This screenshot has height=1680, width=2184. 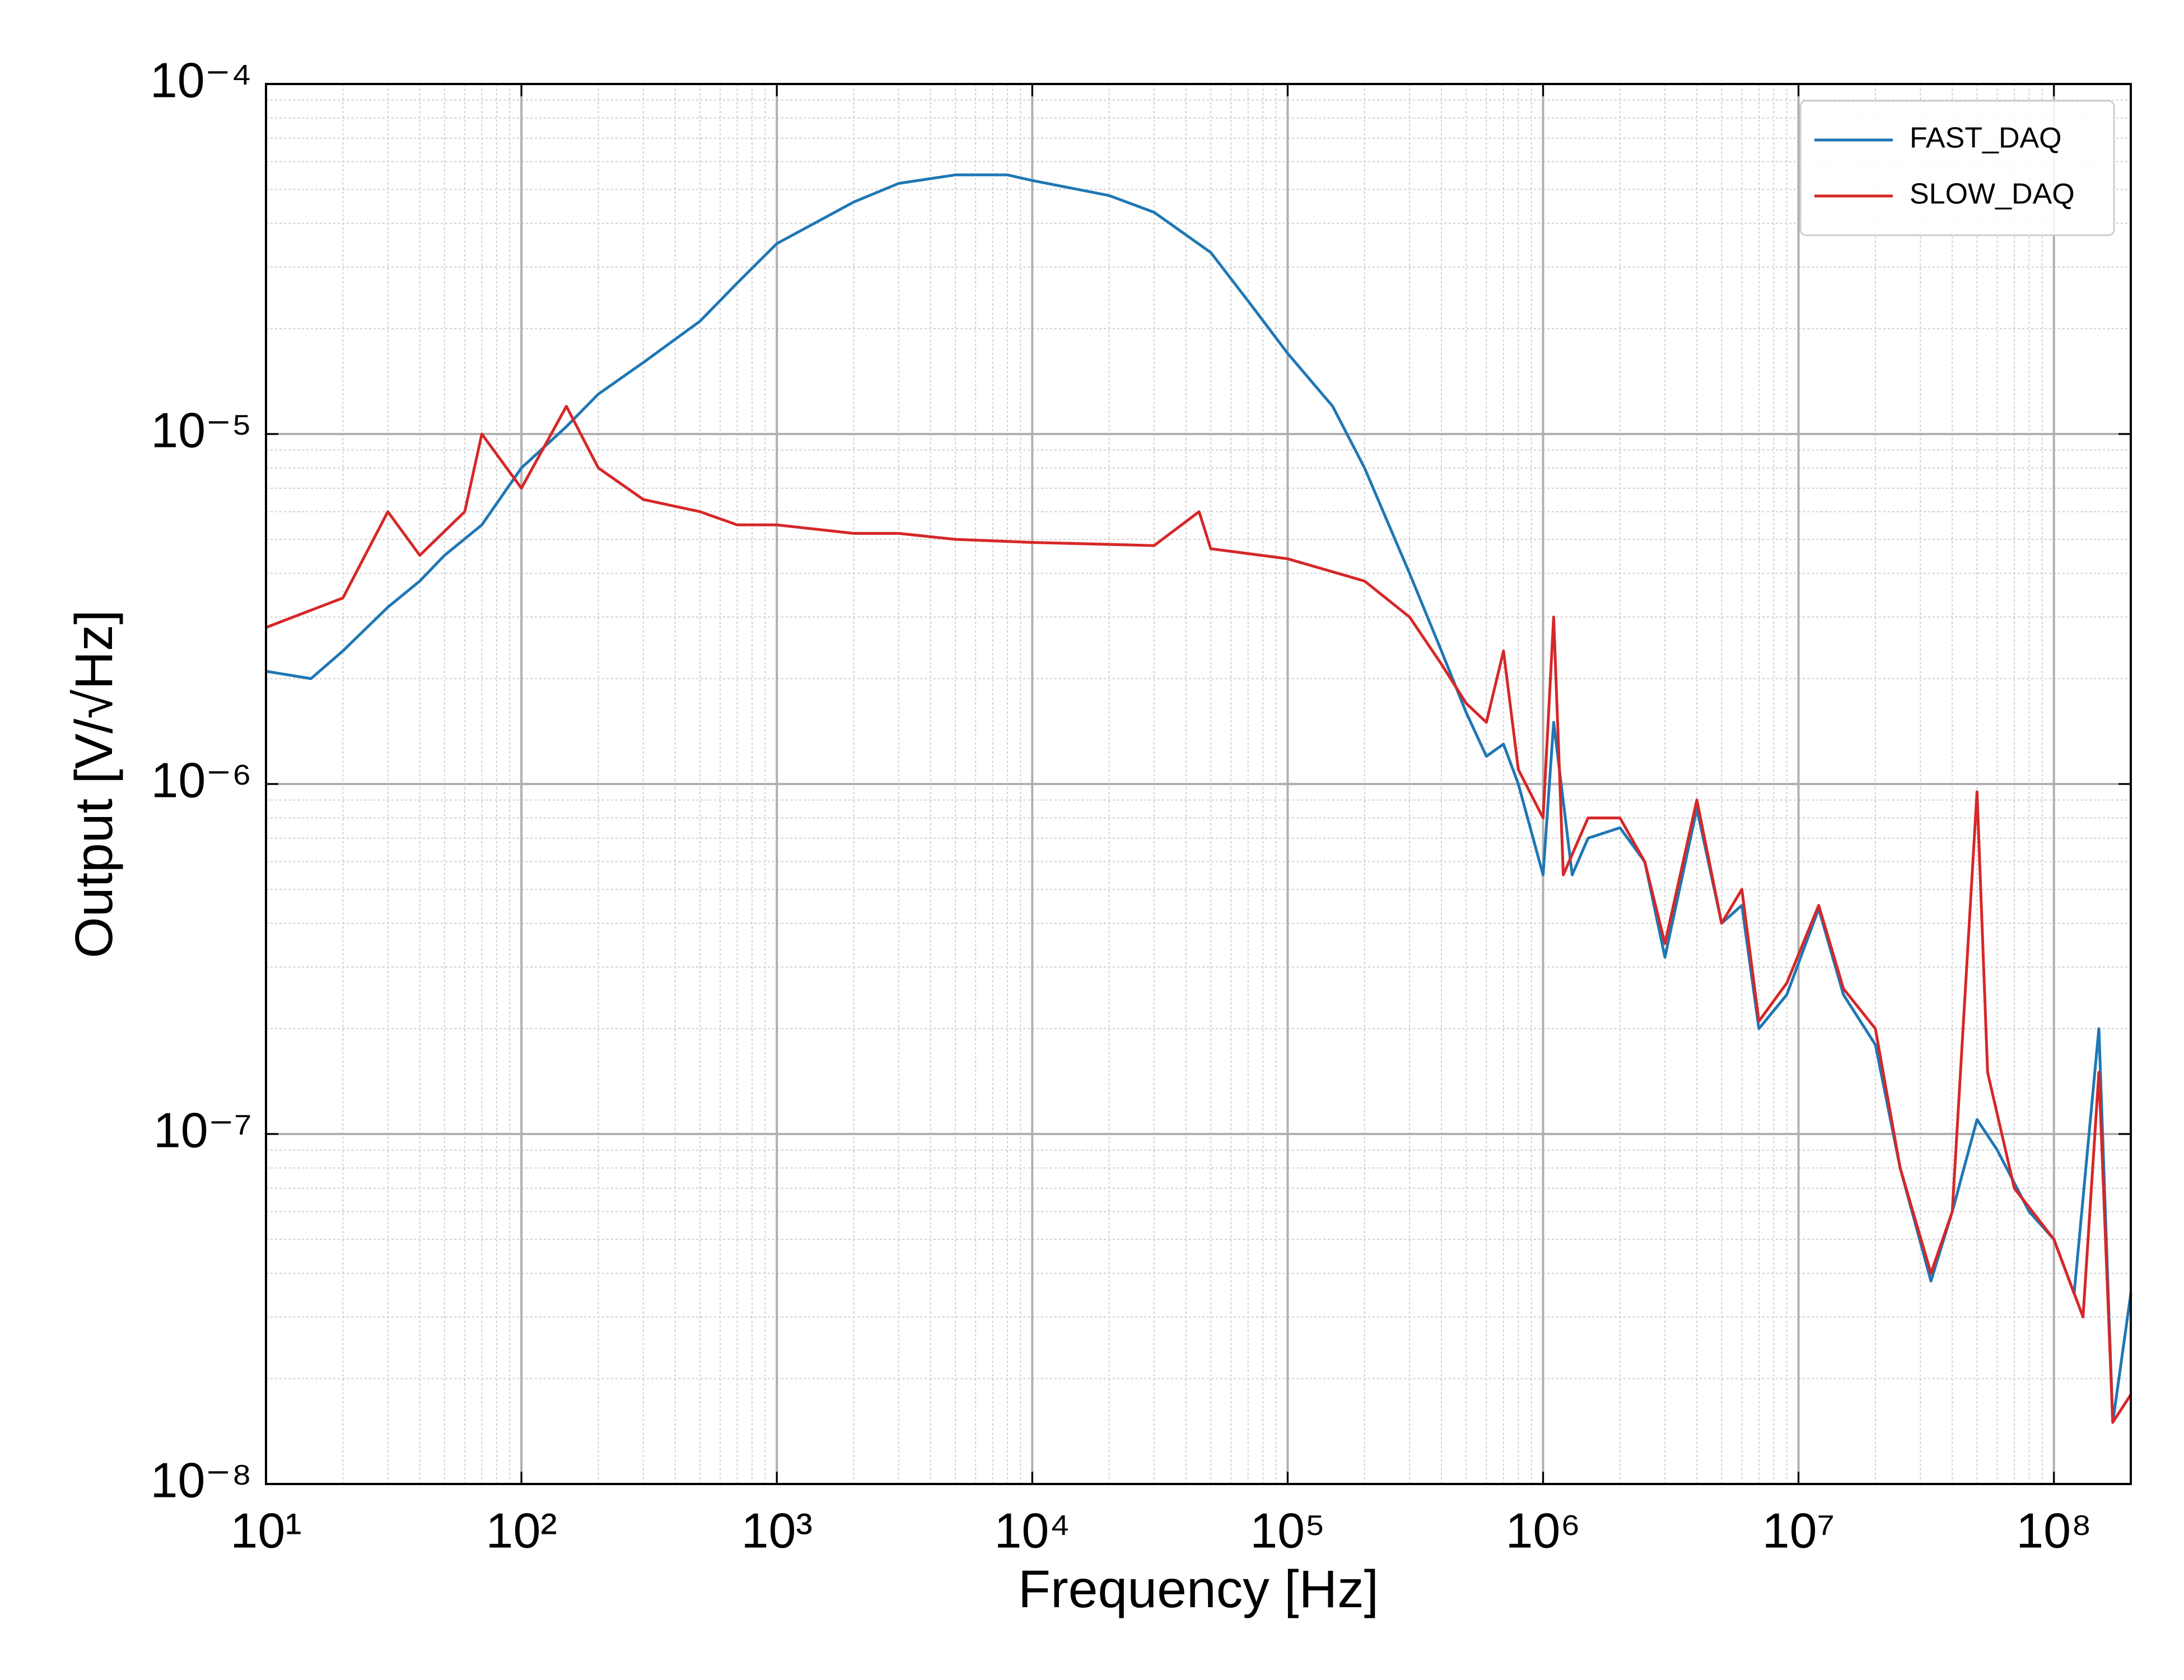 What do you see at coordinates (1993, 195) in the screenshot?
I see `legend-label: SLOW_DAQ` at bounding box center [1993, 195].